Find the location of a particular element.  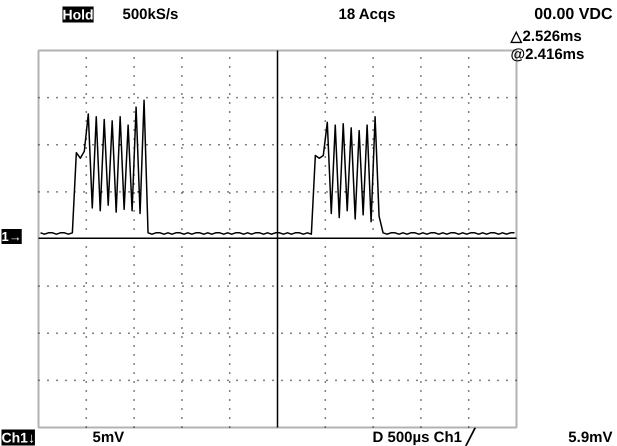

text: Hold is located at coordinates (78, 14).